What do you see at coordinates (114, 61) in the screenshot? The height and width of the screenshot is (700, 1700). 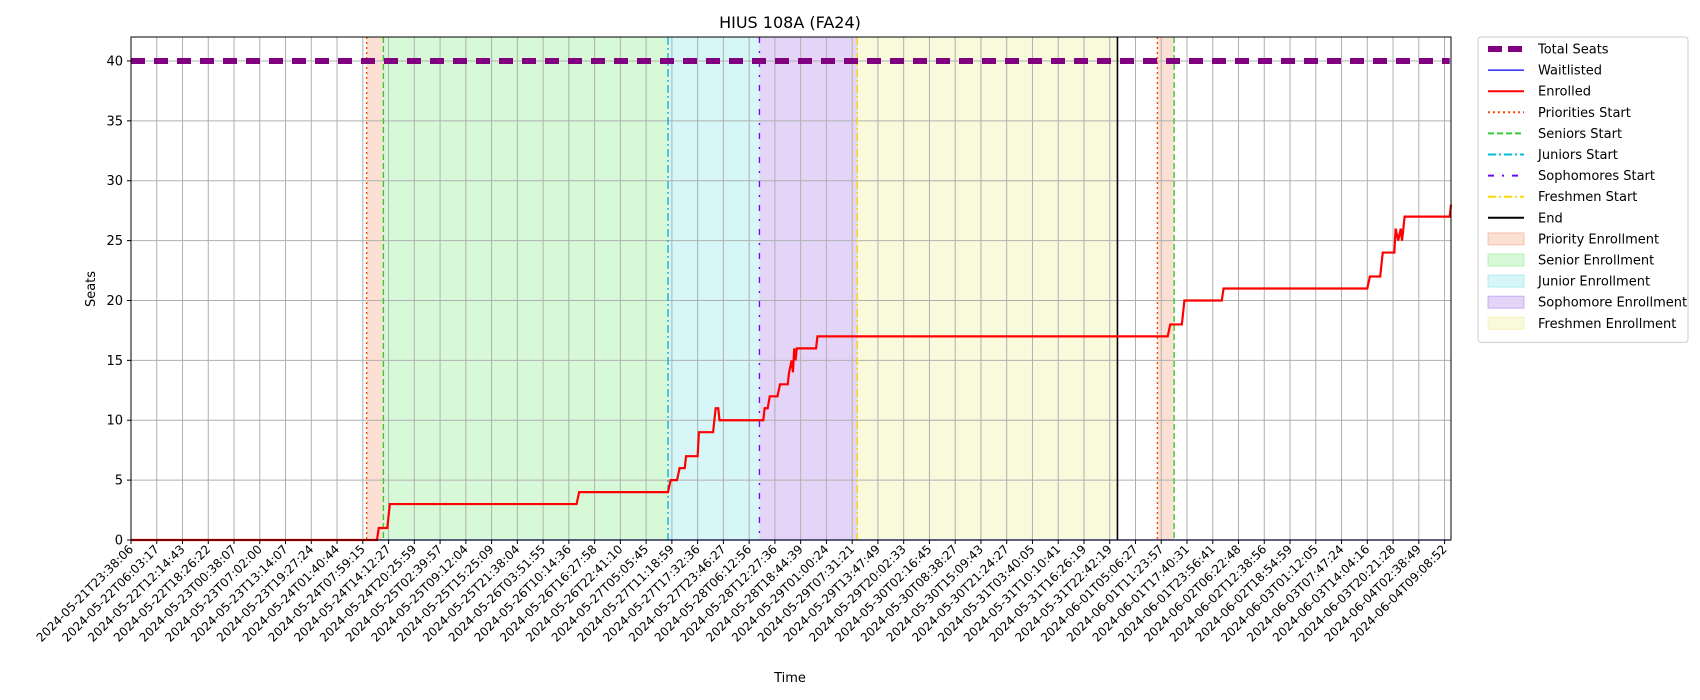 I see `y-tick-label-8: 40` at bounding box center [114, 61].